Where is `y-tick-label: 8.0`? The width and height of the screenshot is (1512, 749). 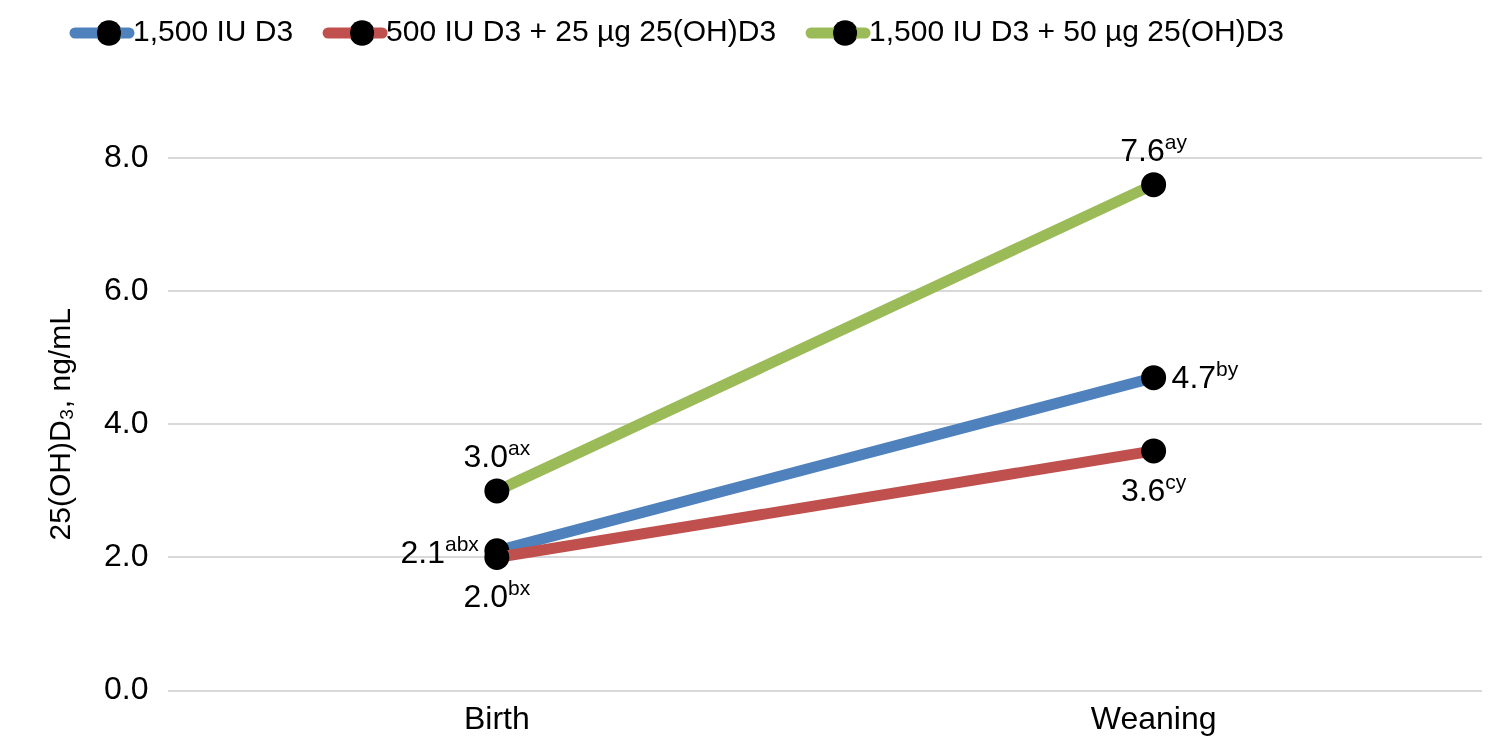 y-tick-label: 8.0 is located at coordinates (126, 155).